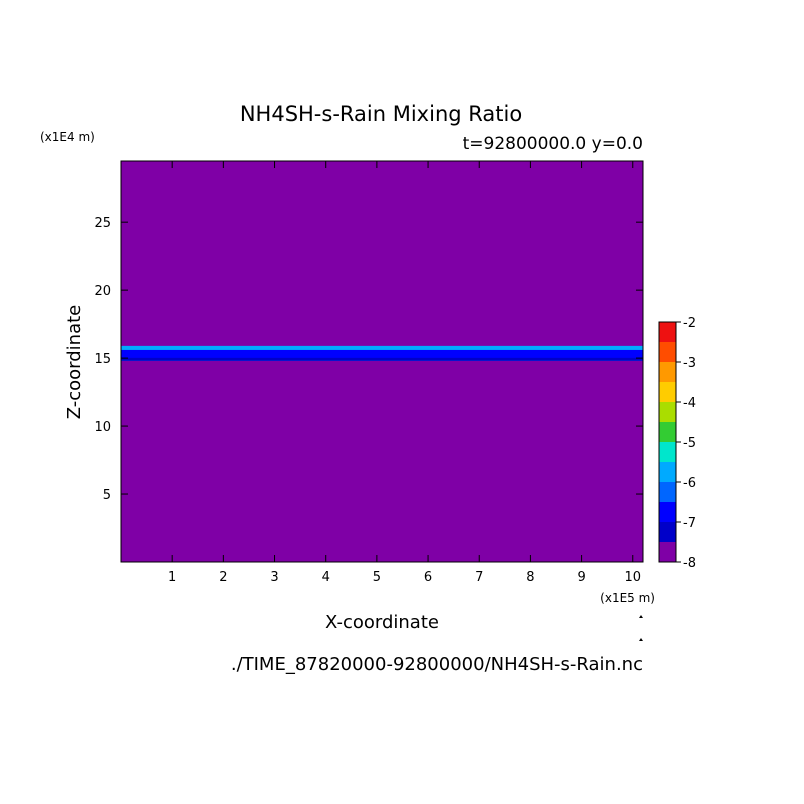 The height and width of the screenshot is (804, 804). I want to click on file-path-label: ./TIME_87820000-92800000/NH4SH-s-Rain.nc, so click(437, 664).